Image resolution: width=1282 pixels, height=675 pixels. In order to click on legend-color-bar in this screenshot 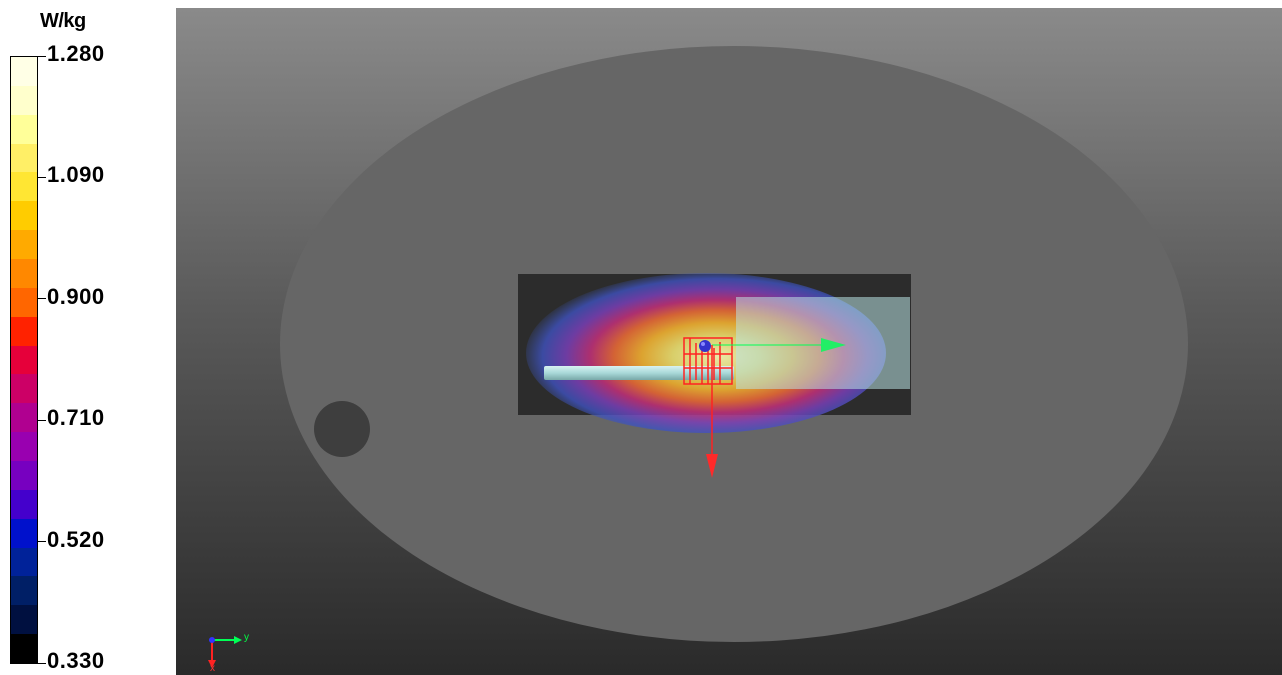, I will do `click(24, 360)`.